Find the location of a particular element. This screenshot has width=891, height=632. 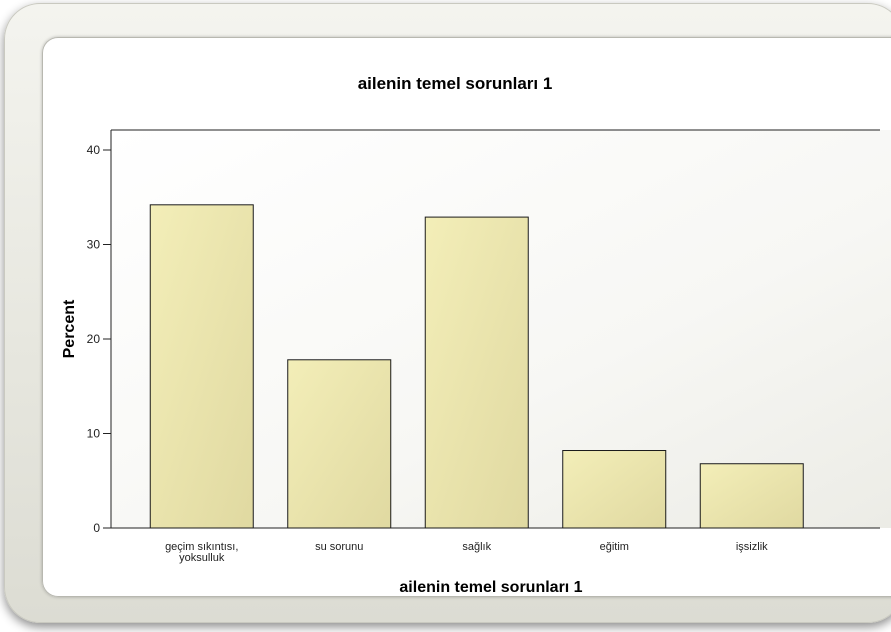

x-tick-label: işsizlik is located at coordinates (752, 547).